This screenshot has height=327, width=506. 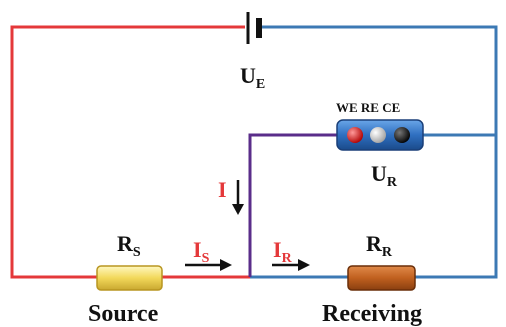 What do you see at coordinates (402, 135) in the screenshot?
I see `ce-terminal` at bounding box center [402, 135].